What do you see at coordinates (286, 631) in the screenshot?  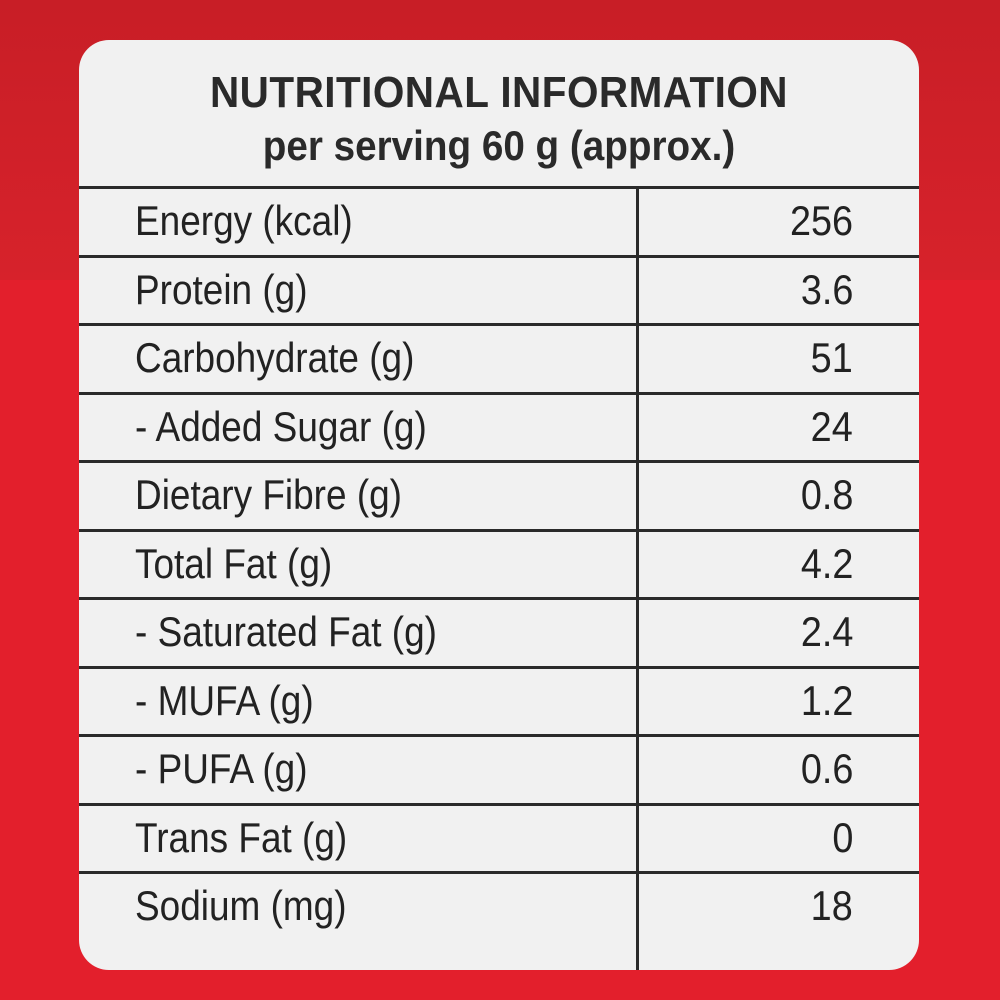 I see `nutrient-label: - Saturated Fat (g)` at bounding box center [286, 631].